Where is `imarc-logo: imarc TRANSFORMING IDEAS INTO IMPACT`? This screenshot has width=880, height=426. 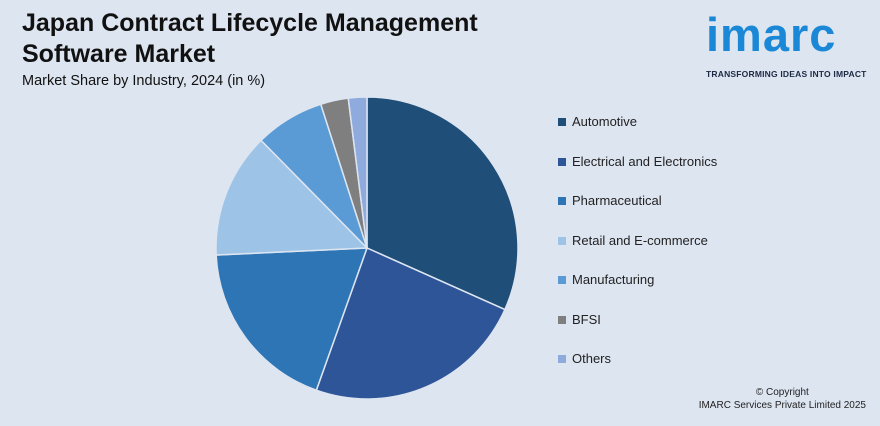
imarc-logo: imarc TRANSFORMING IDEAS INTO IMPACT is located at coordinates (790, 44).